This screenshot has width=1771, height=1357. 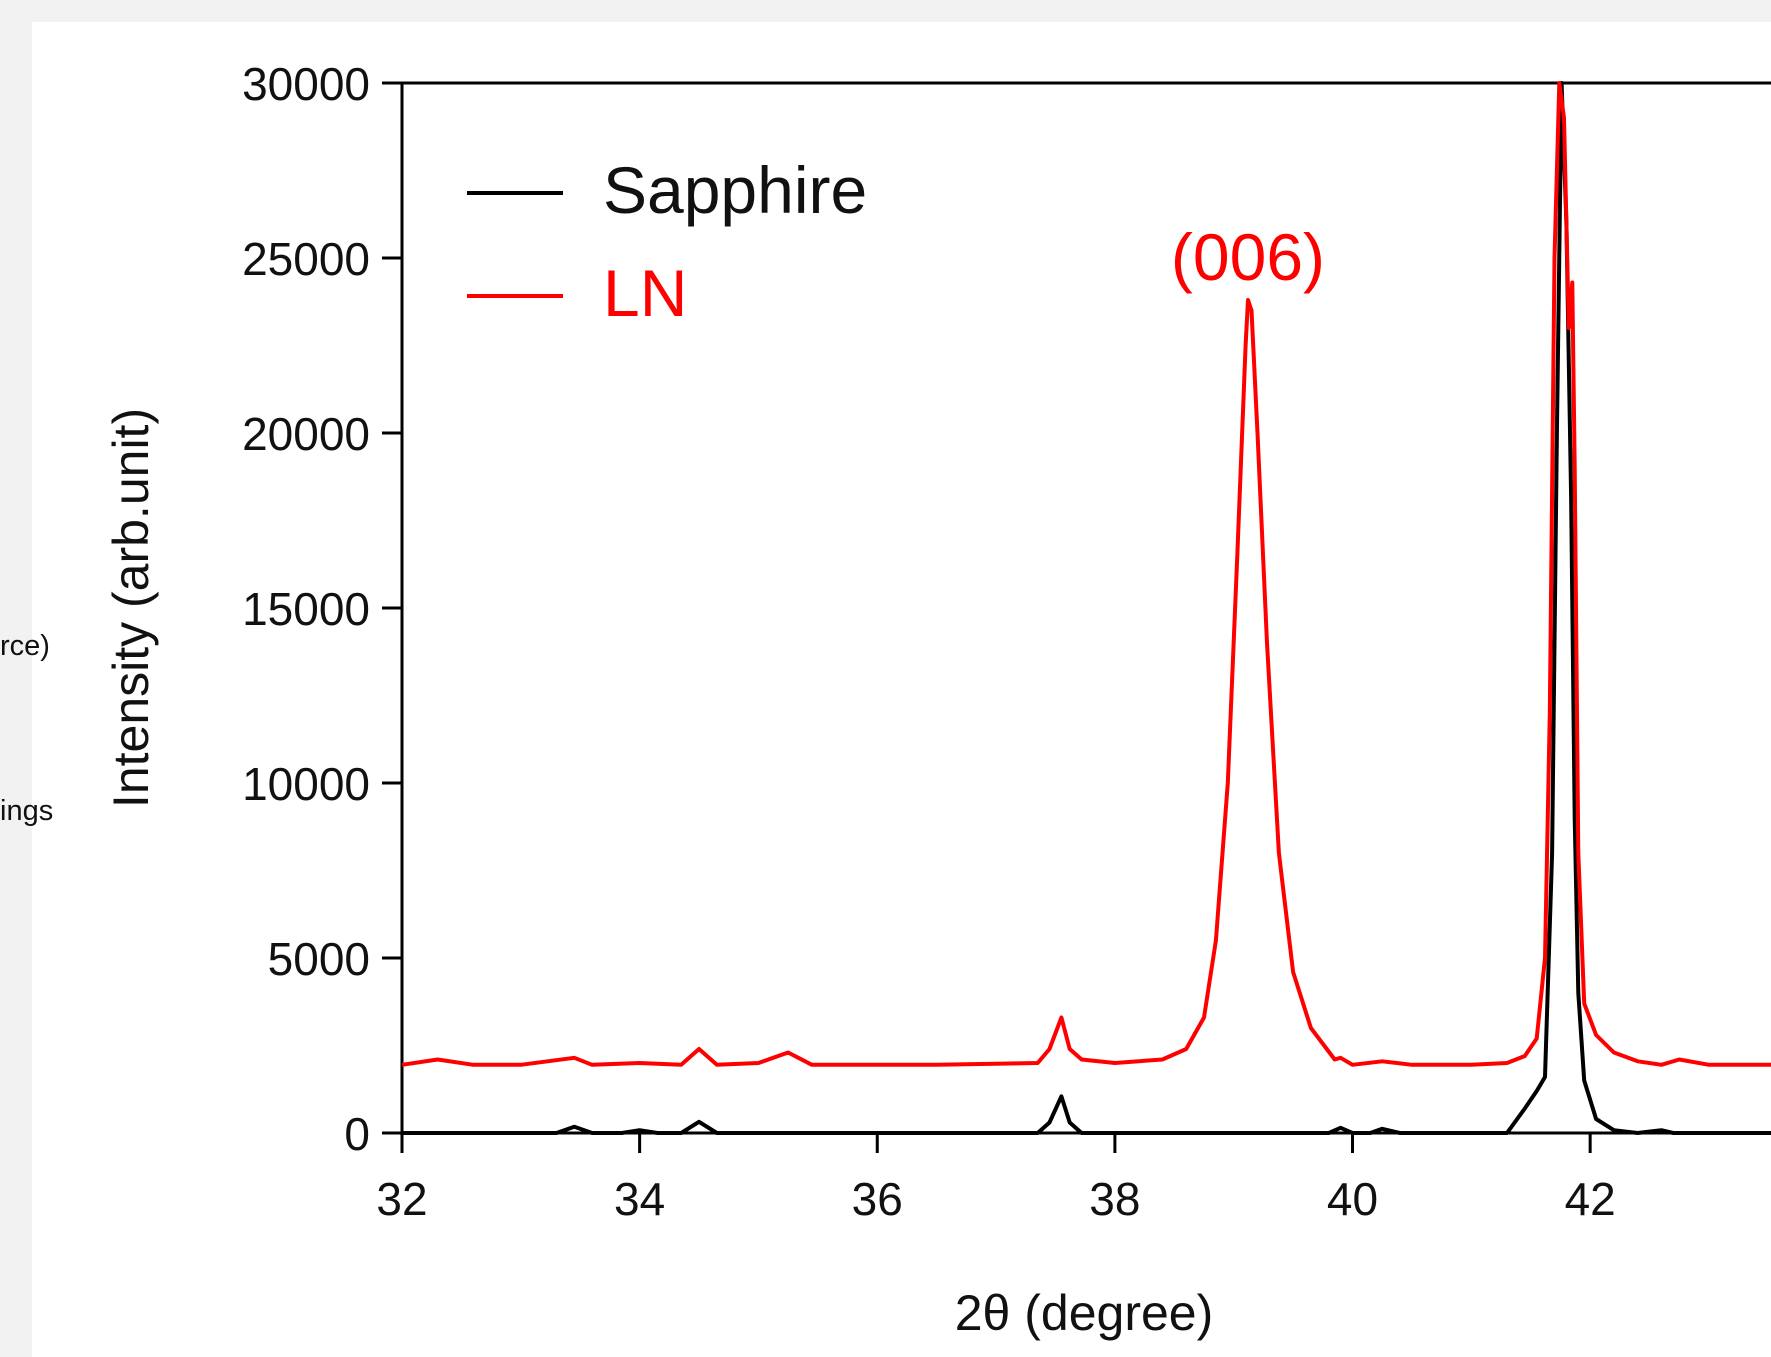 What do you see at coordinates (27, 811) in the screenshot?
I see `side-text-cropped-2: ings` at bounding box center [27, 811].